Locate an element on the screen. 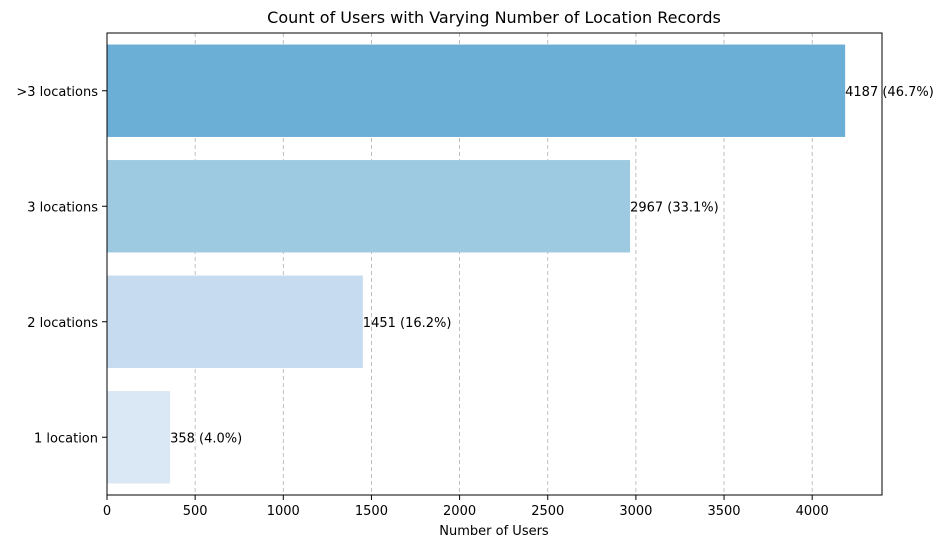 This screenshot has width=949, height=551. x-tick-label: 4000 is located at coordinates (812, 511).